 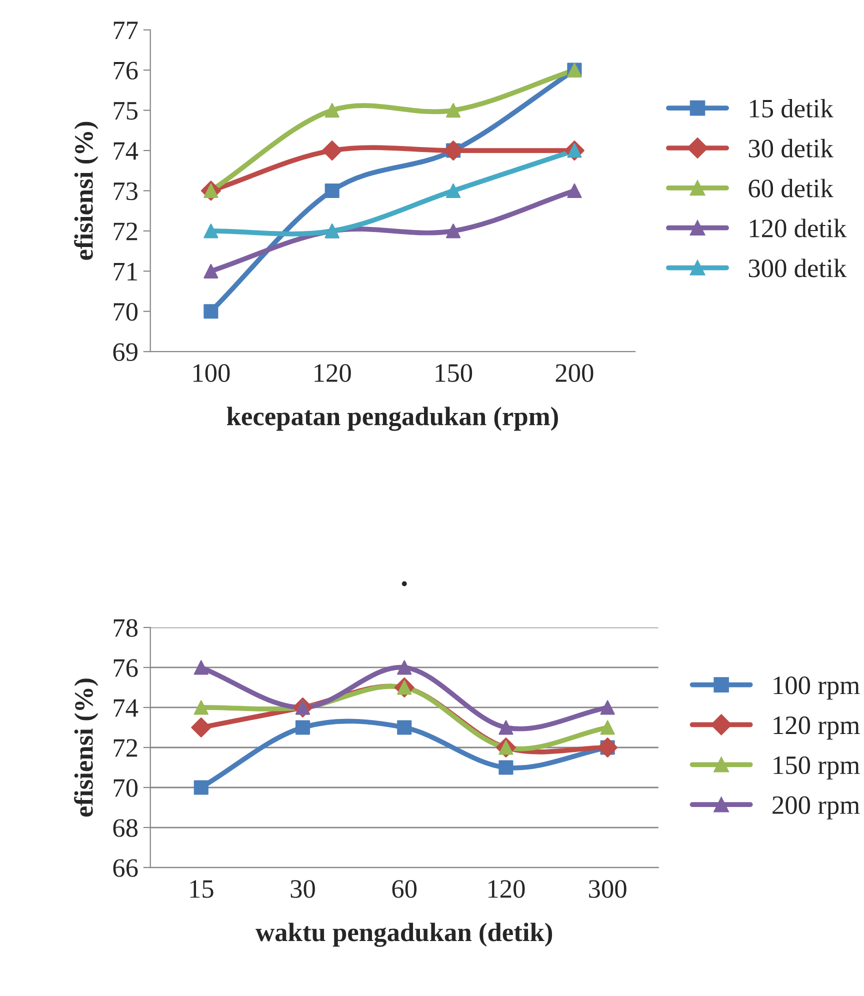 I want to click on chart-title: ., so click(x=404, y=583).